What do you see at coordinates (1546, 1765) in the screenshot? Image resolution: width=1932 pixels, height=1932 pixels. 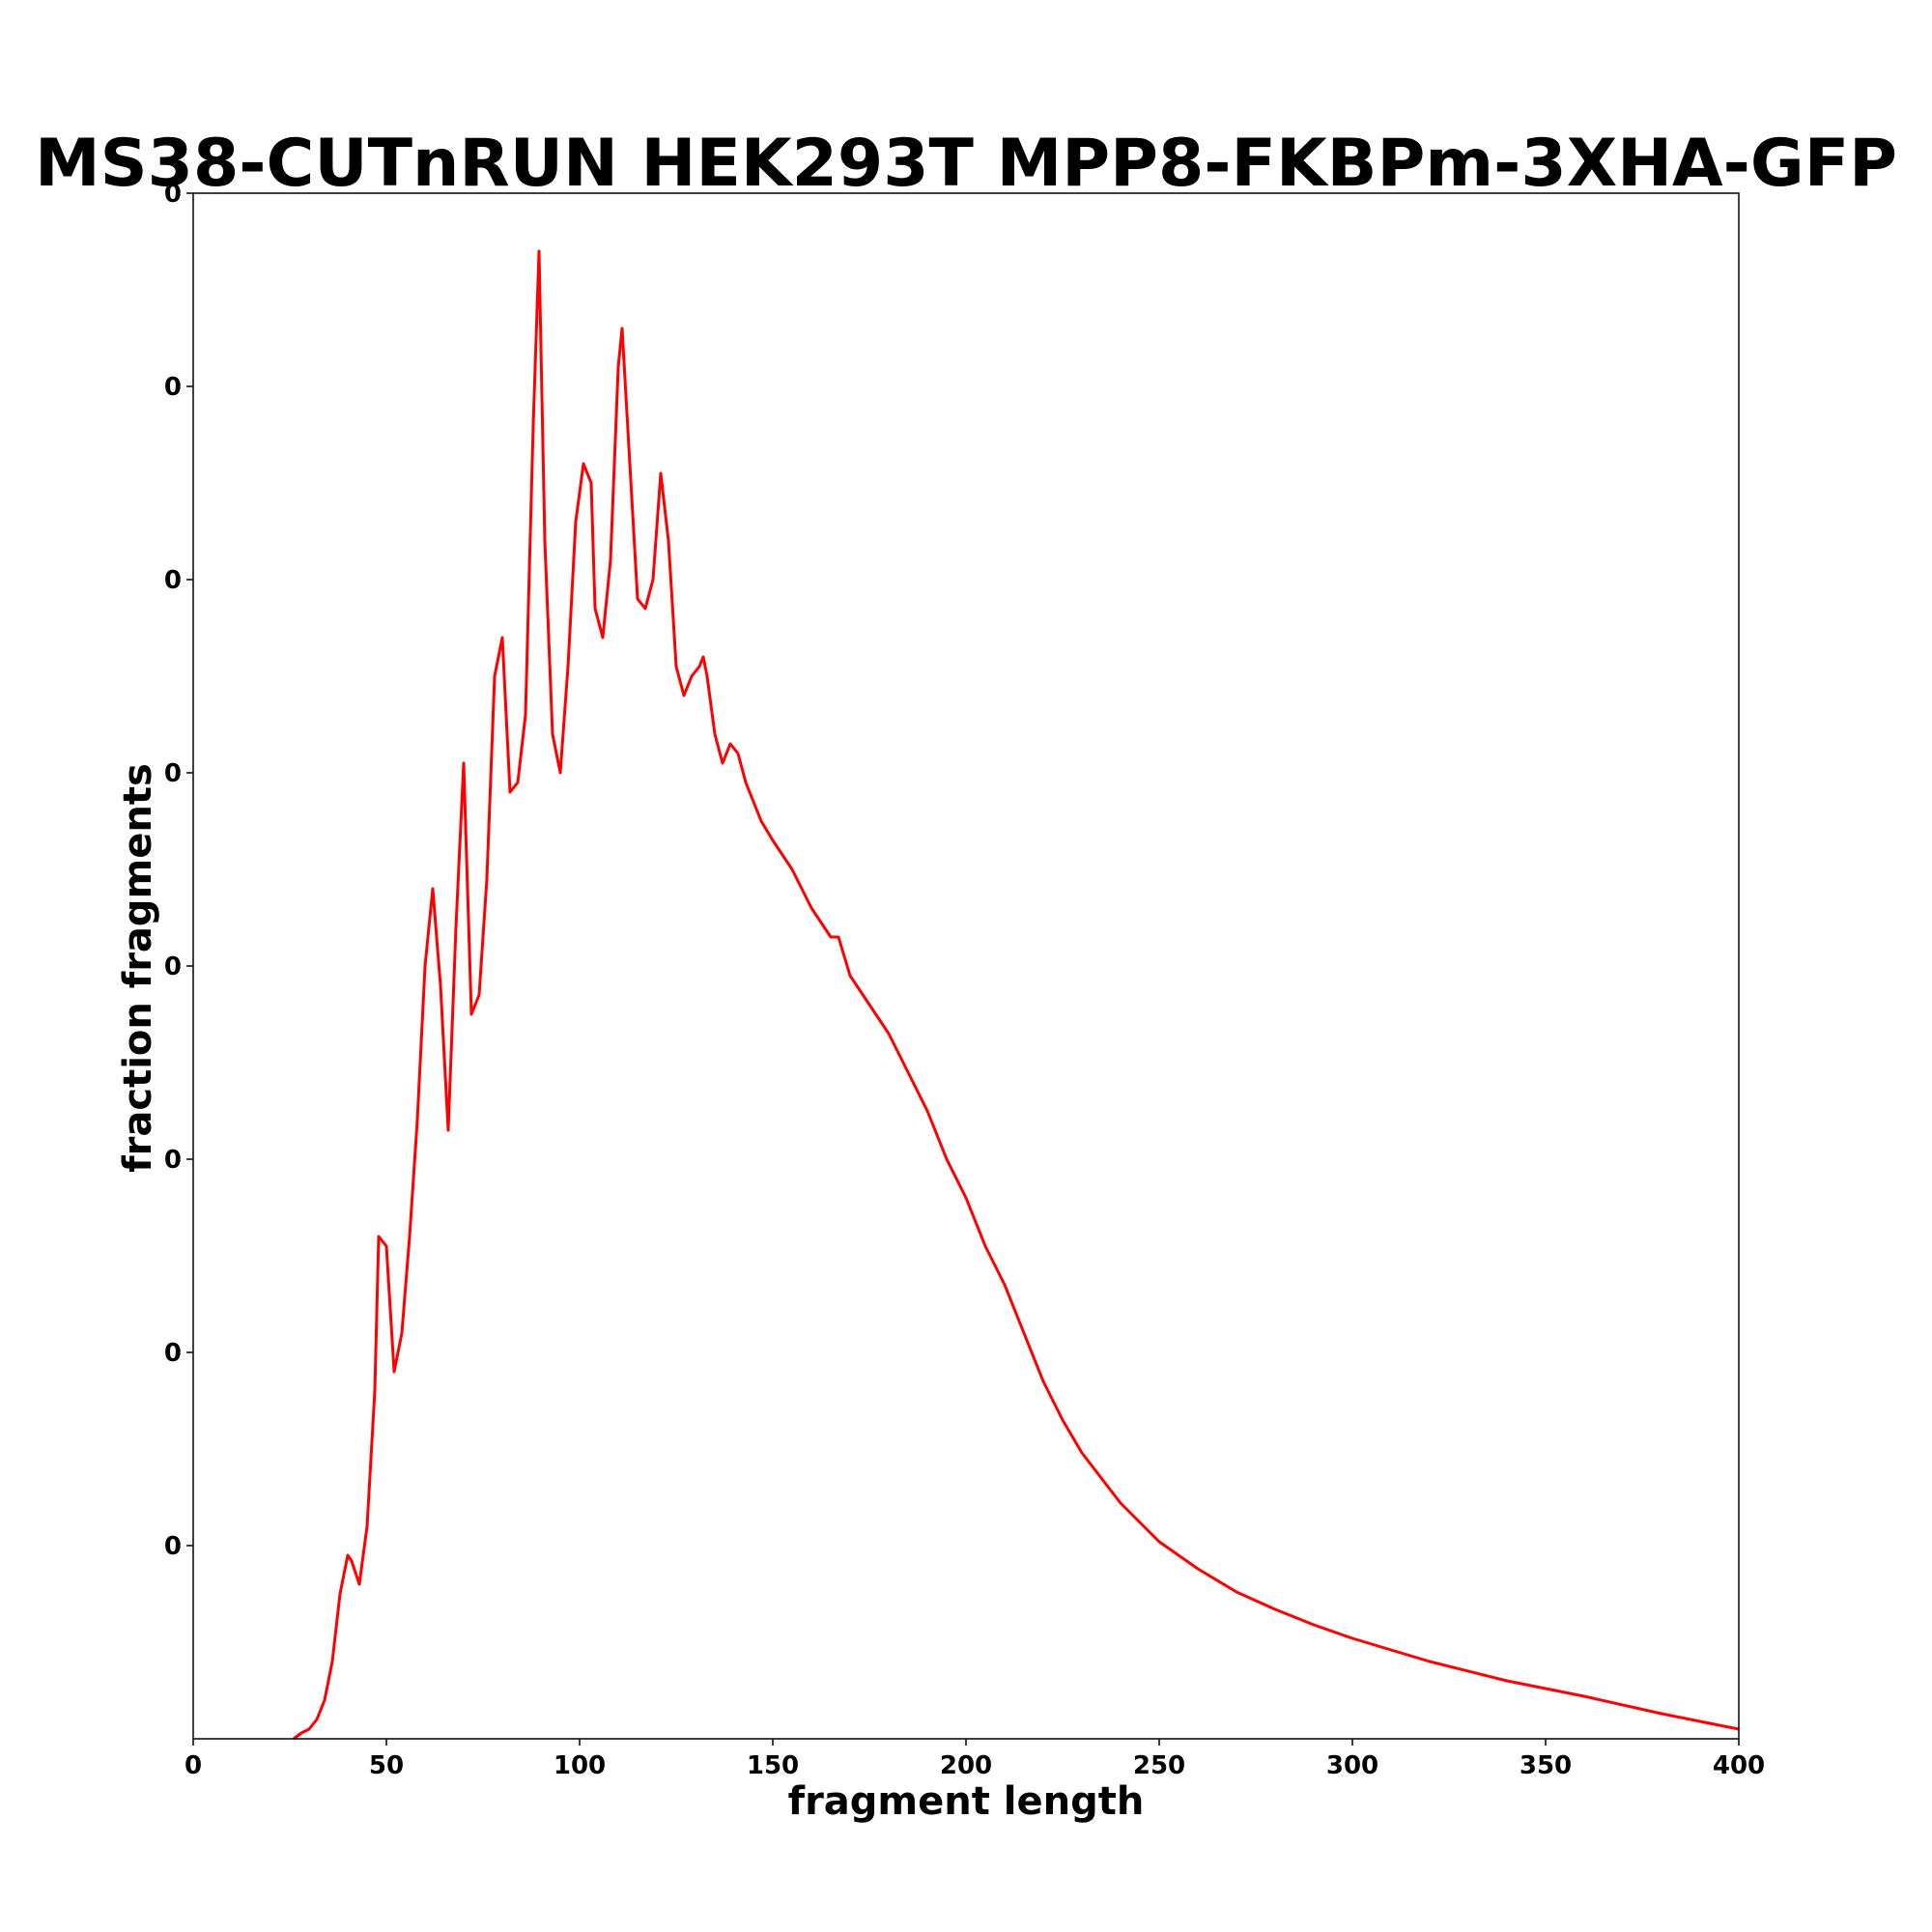 I see `x-tick-label: 350` at bounding box center [1546, 1765].